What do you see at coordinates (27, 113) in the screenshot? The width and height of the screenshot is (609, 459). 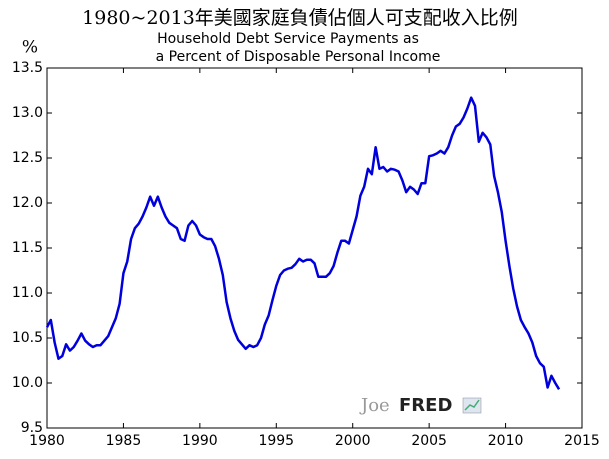 I see `y-tick-label: 13.0` at bounding box center [27, 113].